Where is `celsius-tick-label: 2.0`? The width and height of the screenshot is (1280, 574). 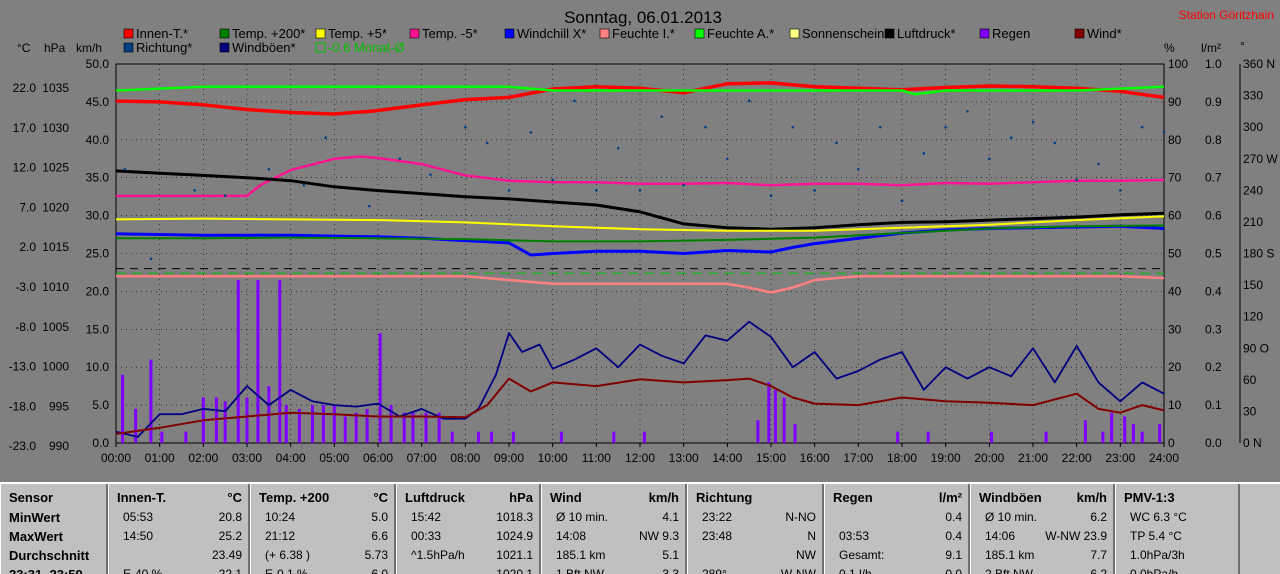
celsius-tick-label: 2.0 is located at coordinates (27, 247).